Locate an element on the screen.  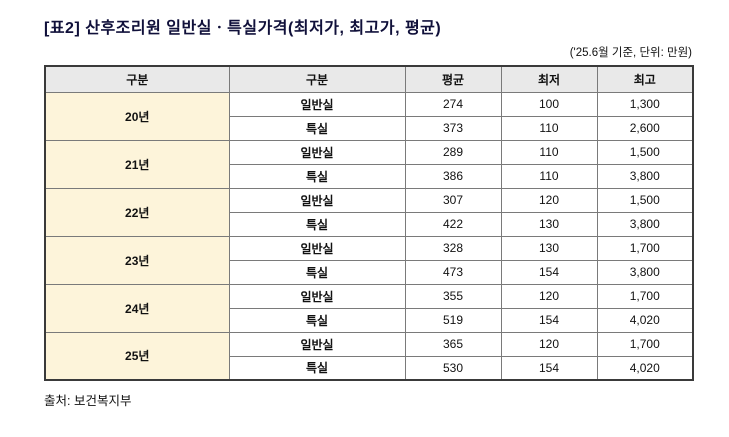
avg-cell: 422 is located at coordinates (453, 224).